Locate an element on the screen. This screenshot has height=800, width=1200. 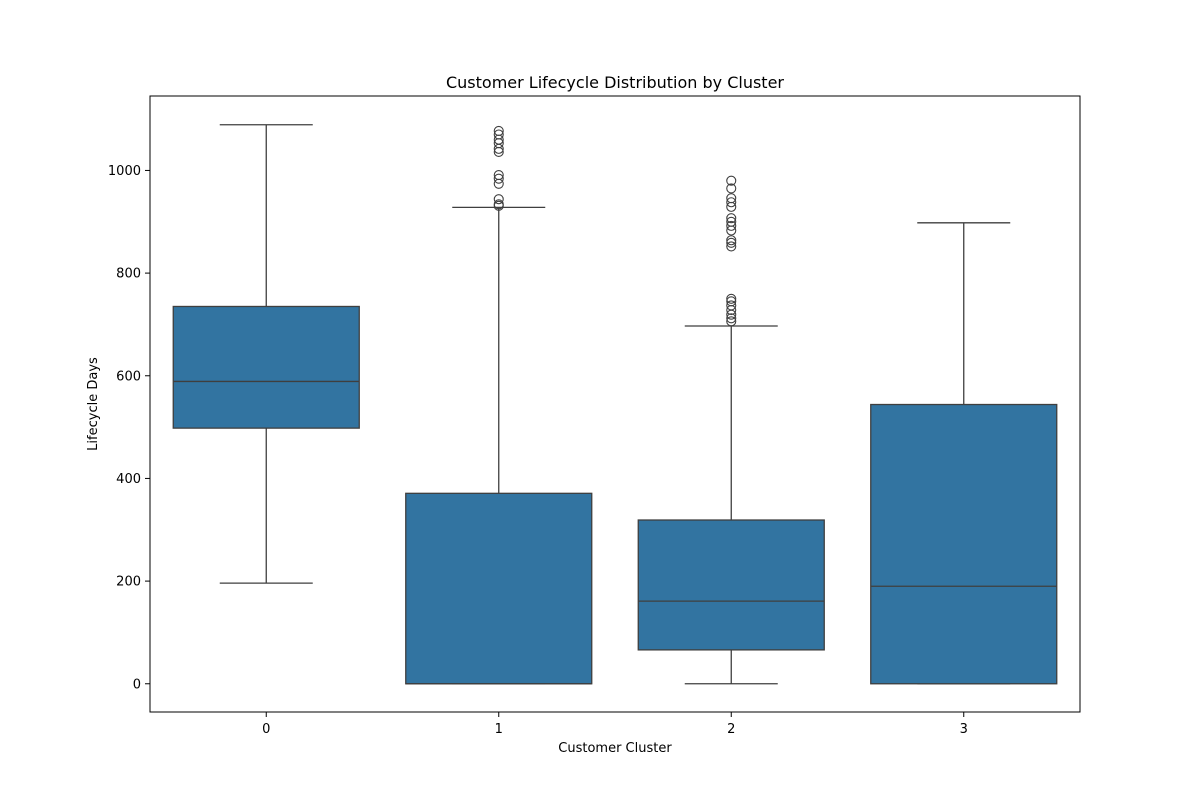
x-axis-label: Customer Cluster is located at coordinates (615, 748).